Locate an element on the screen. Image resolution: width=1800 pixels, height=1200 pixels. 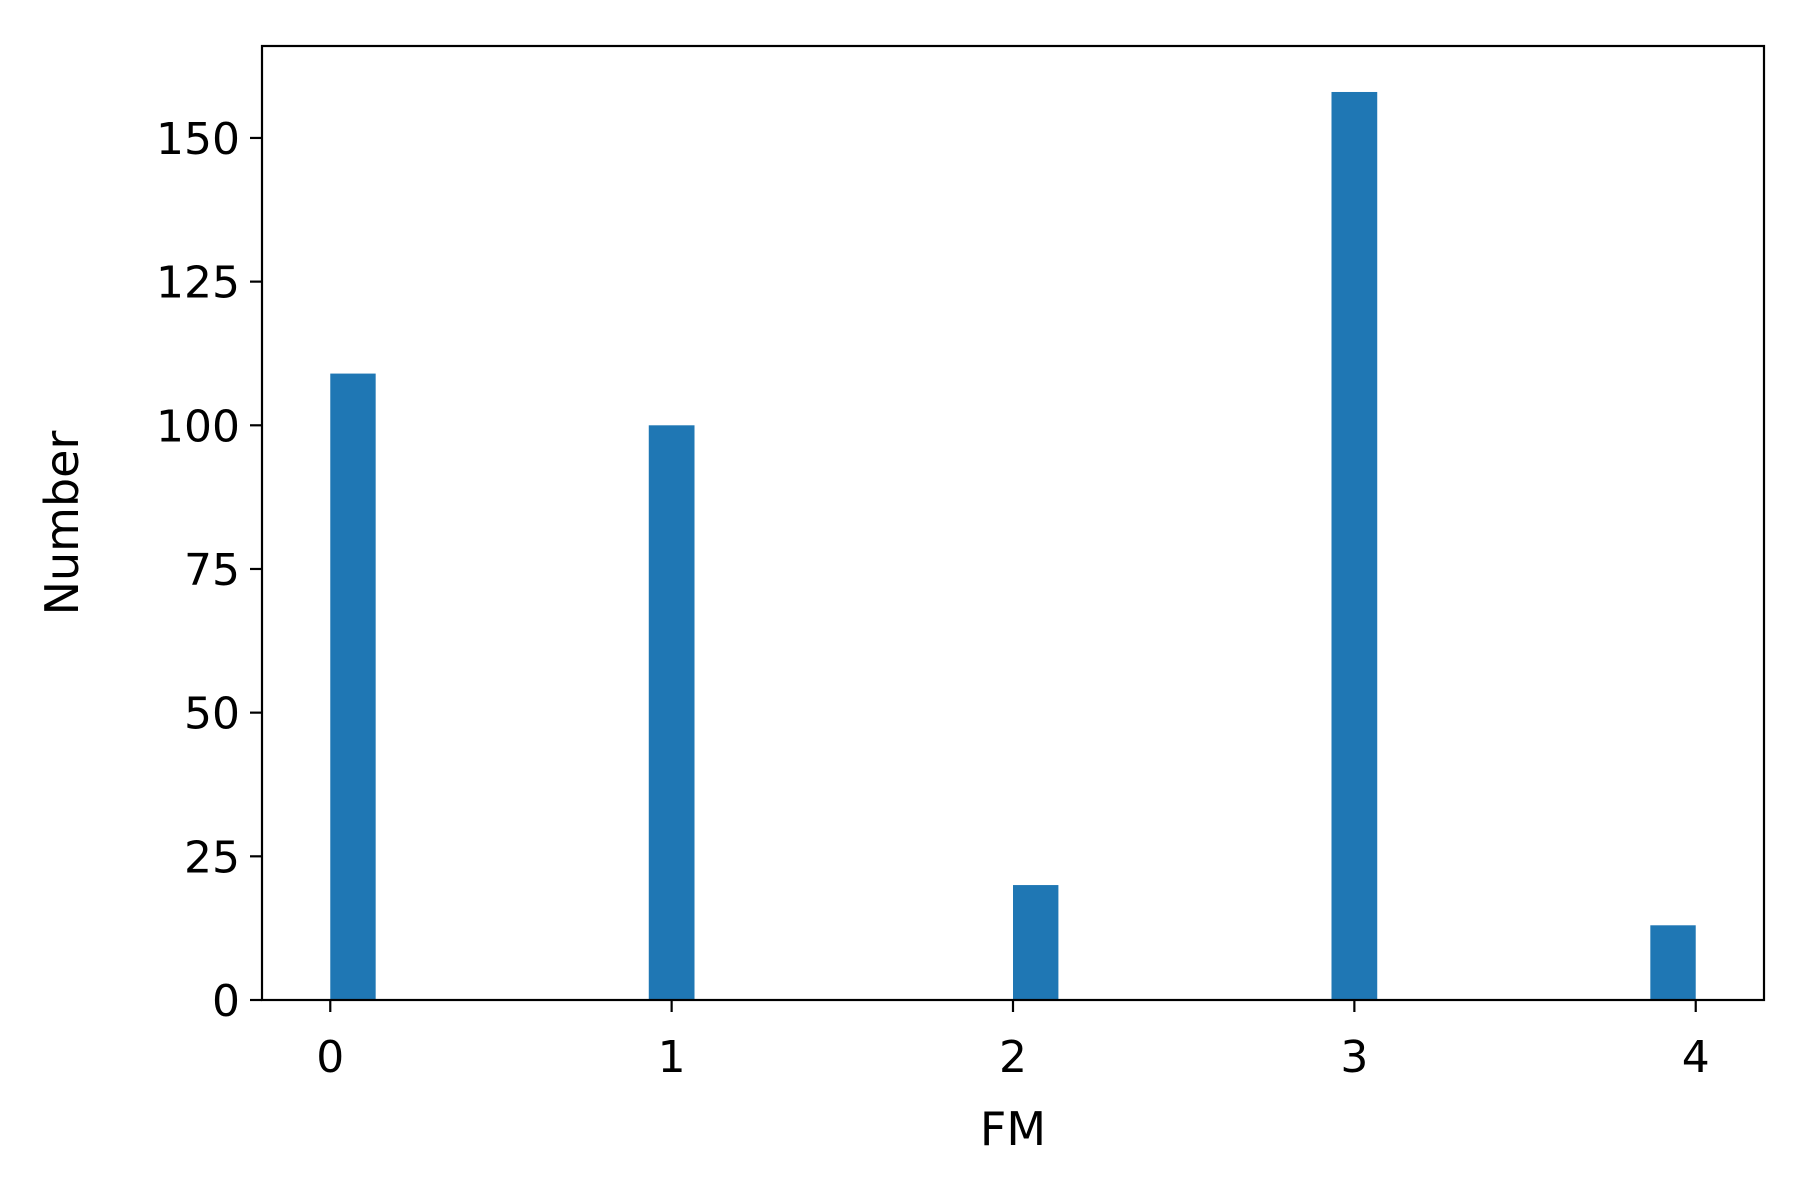
x-tick-label-2: 2 is located at coordinates (1013, 1057).